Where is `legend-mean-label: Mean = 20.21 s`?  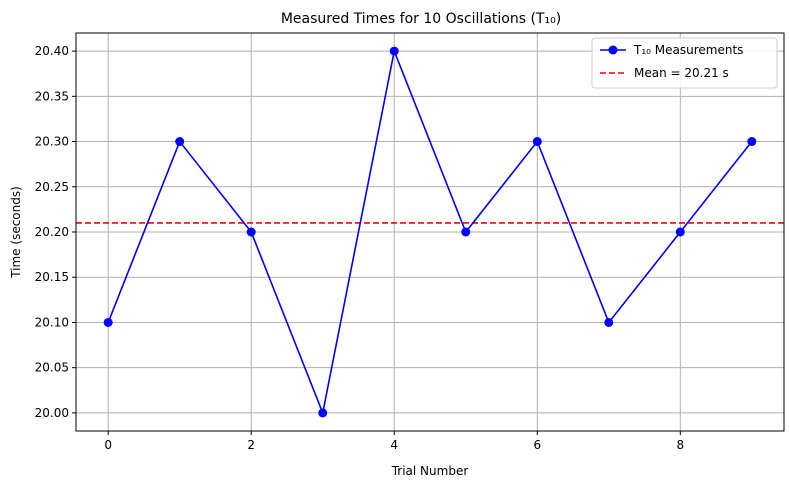 legend-mean-label: Mean = 20.21 s is located at coordinates (681, 73).